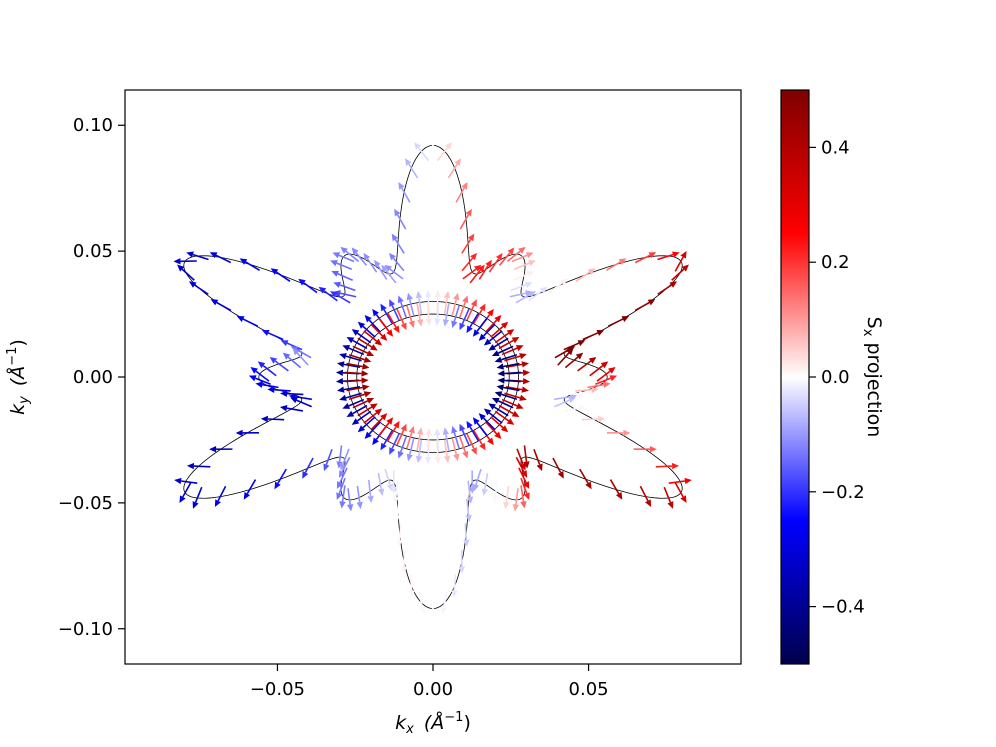 Image resolution: width=996 pixels, height=747 pixels. Describe the element at coordinates (85, 503) in the screenshot. I see `y-tick-label: −0.05` at that location.